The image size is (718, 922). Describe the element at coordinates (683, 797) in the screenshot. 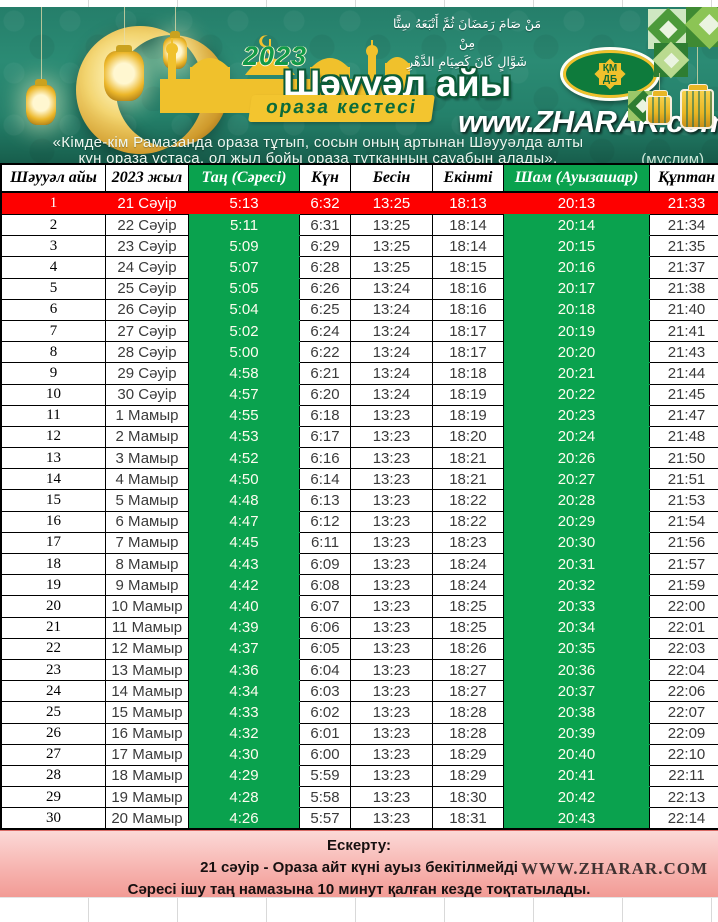

I see `quptan-time-cell: 22:13` at that location.